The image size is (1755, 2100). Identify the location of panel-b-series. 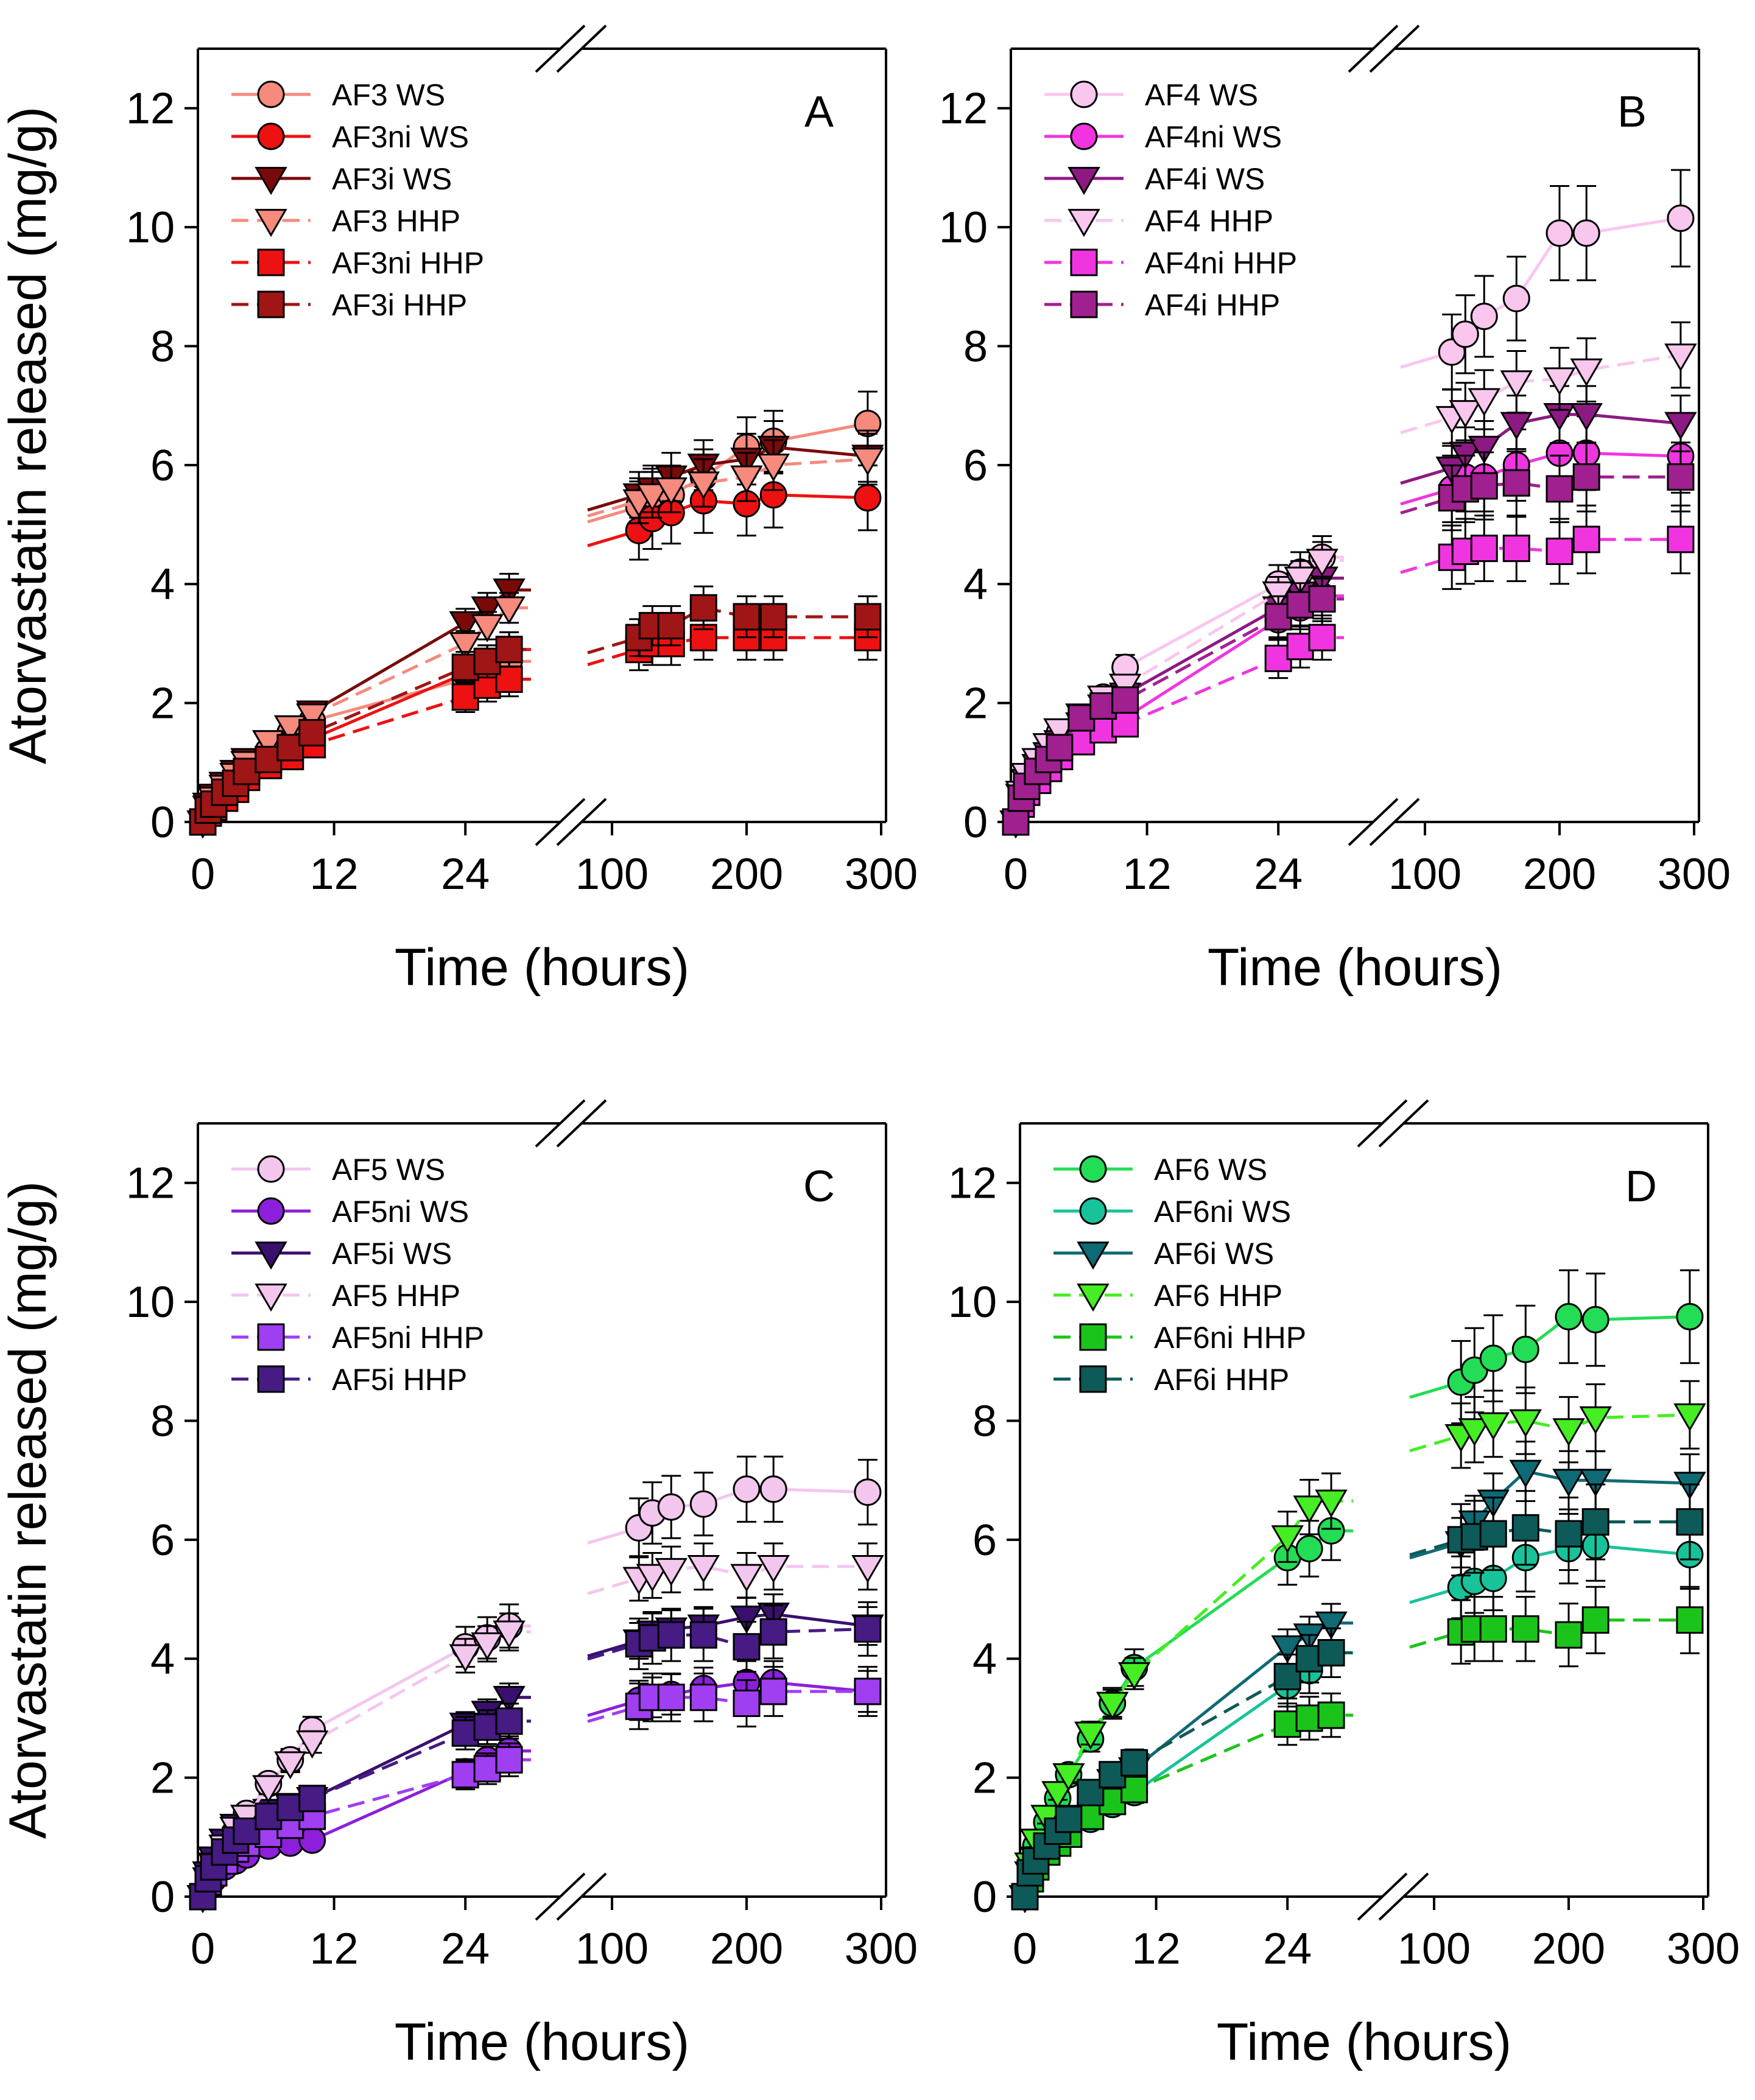
(1348, 504).